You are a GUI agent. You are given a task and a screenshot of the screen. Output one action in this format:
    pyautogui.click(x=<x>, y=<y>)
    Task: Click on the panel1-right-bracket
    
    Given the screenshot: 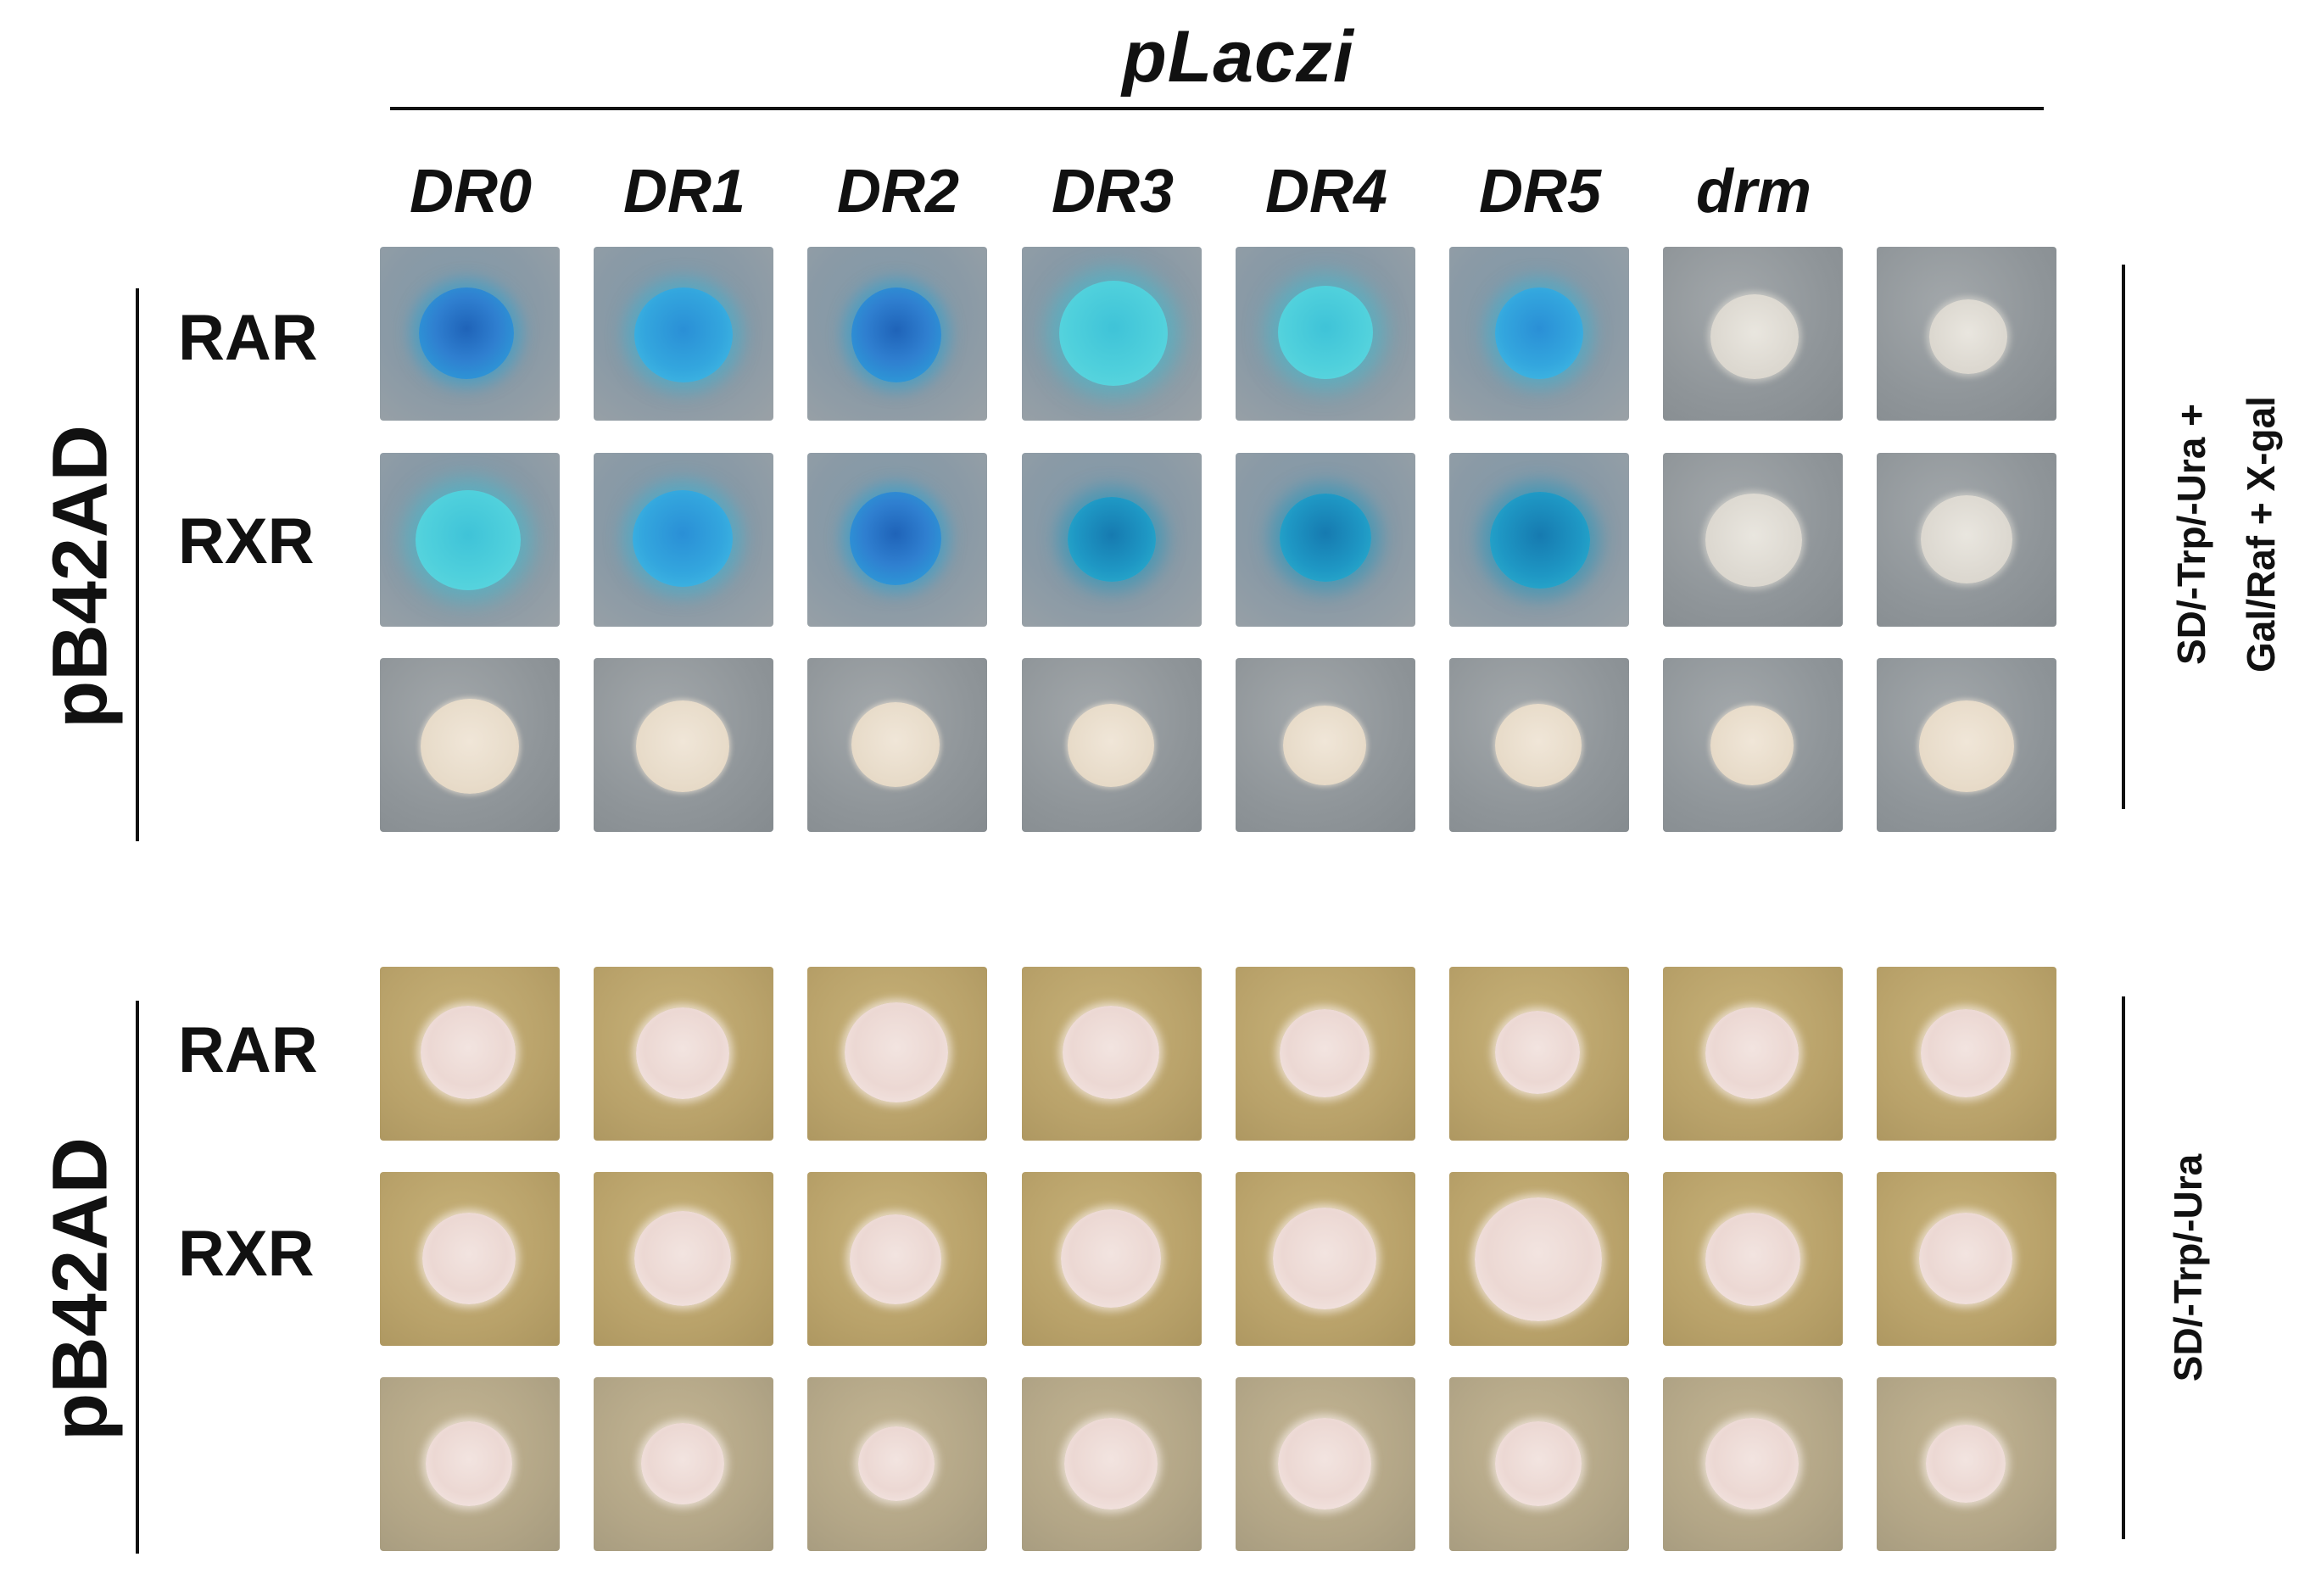 What is the action you would take?
    pyautogui.click(x=2123, y=537)
    